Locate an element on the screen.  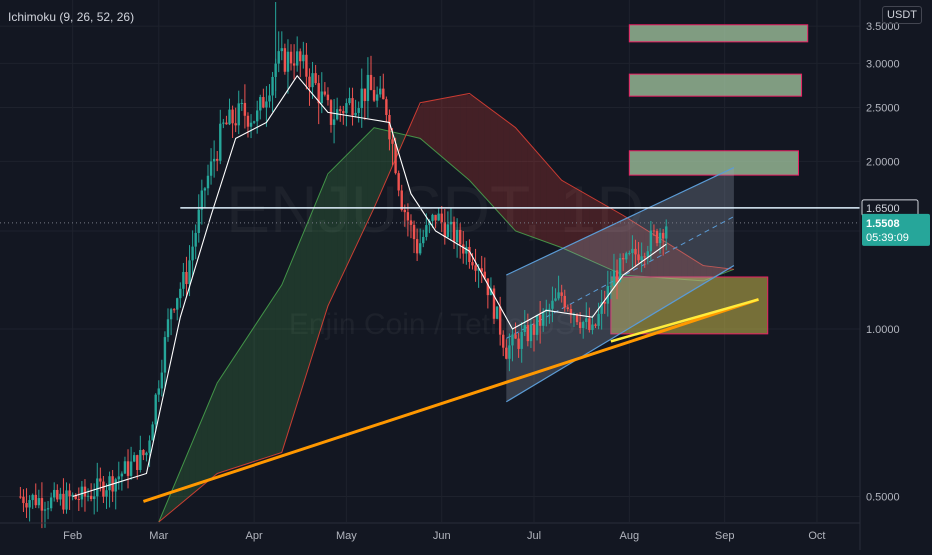
price-levels is located at coordinates (430, 215).